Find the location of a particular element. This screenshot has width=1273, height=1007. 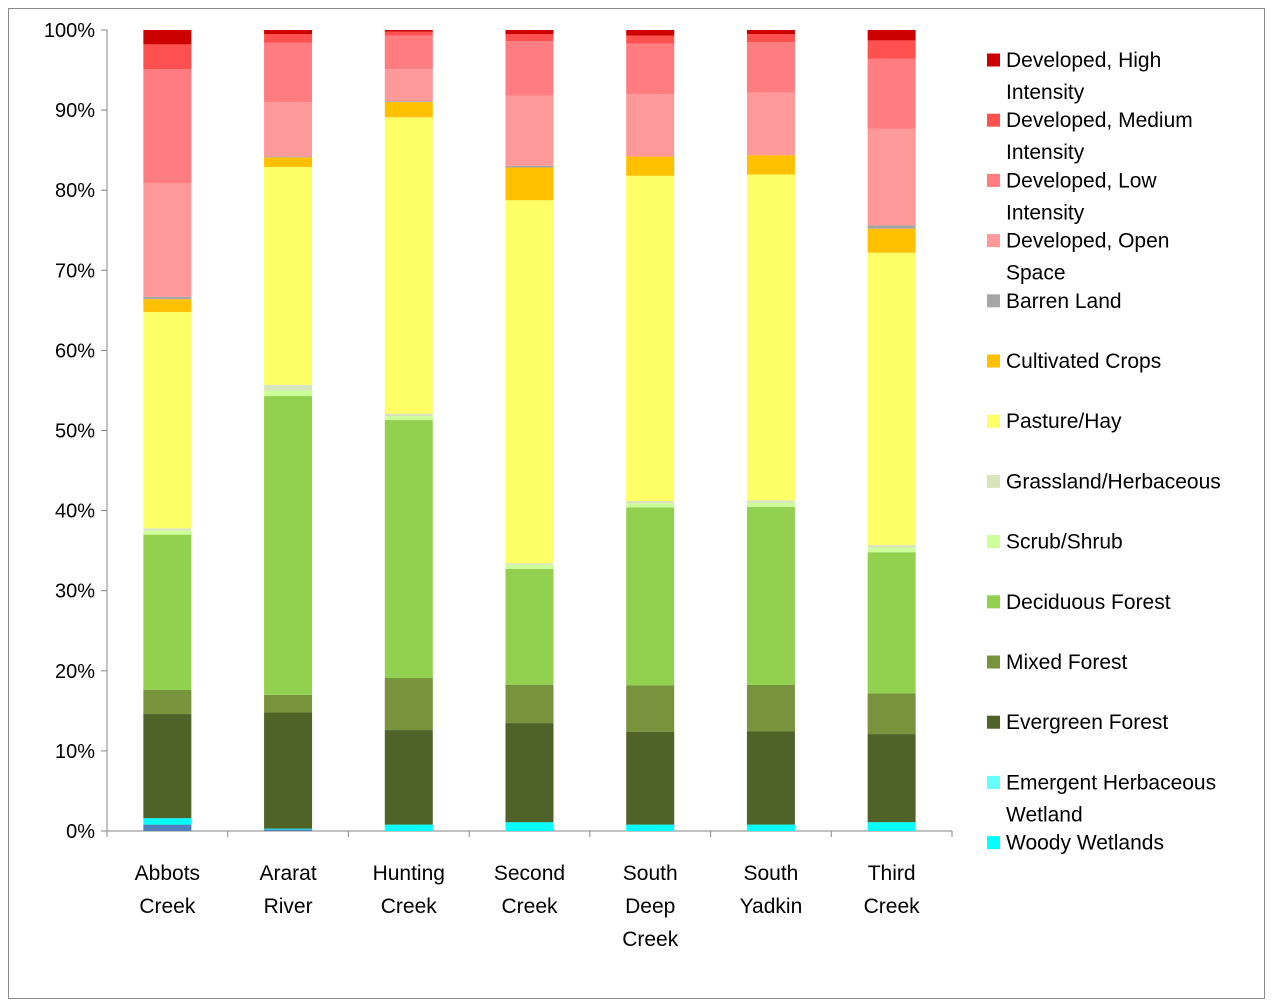

x-tick-label: Ararat River is located at coordinates (287, 890).